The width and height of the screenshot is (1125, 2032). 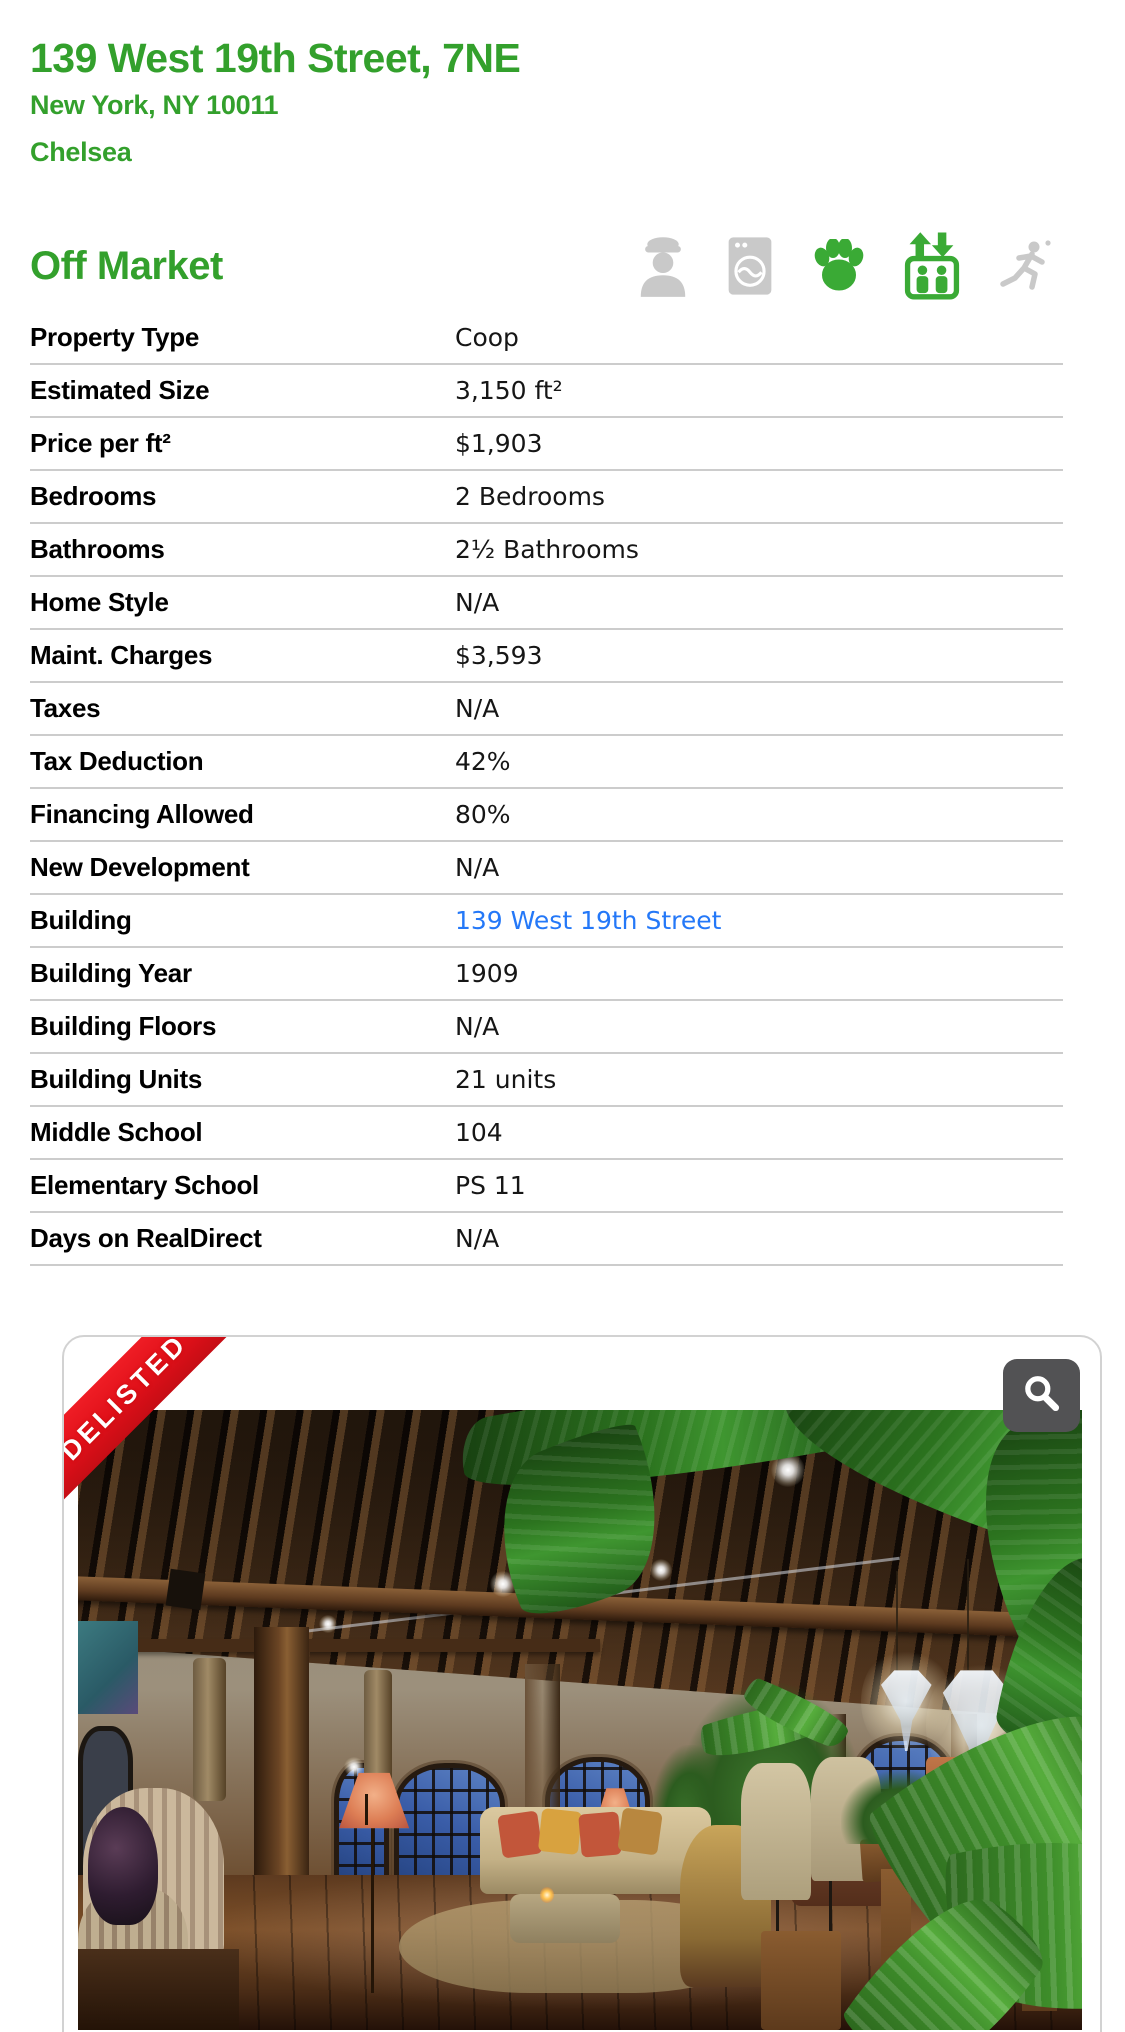 I want to click on row-label: New Development, so click(x=140, y=867).